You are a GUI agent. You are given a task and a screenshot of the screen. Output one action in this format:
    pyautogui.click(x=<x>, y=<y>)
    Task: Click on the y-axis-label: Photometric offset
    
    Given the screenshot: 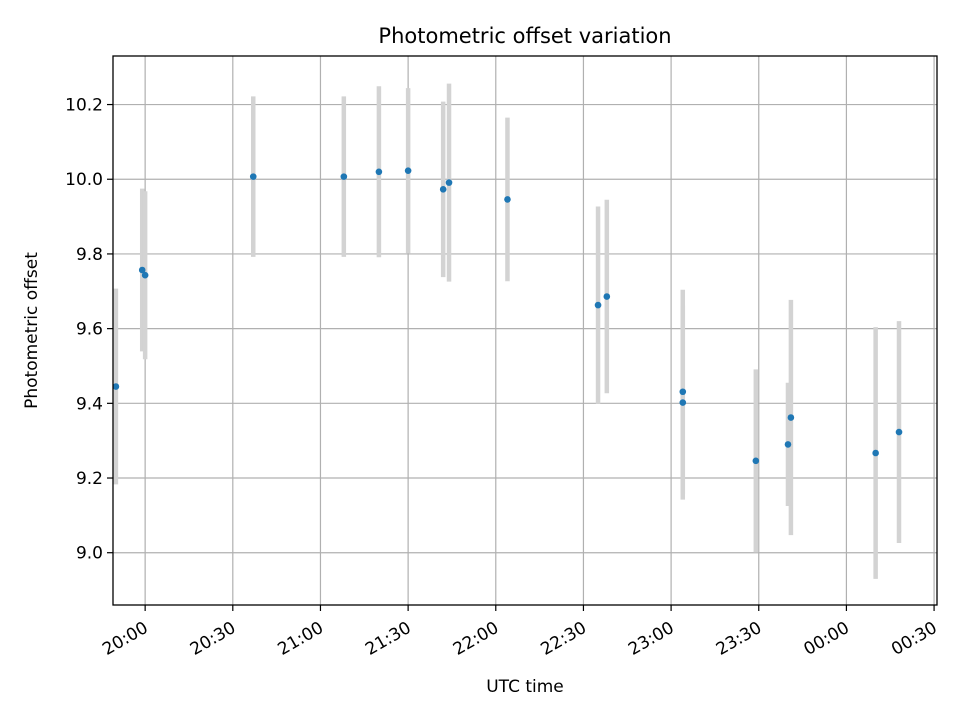 What is the action you would take?
    pyautogui.click(x=32, y=330)
    